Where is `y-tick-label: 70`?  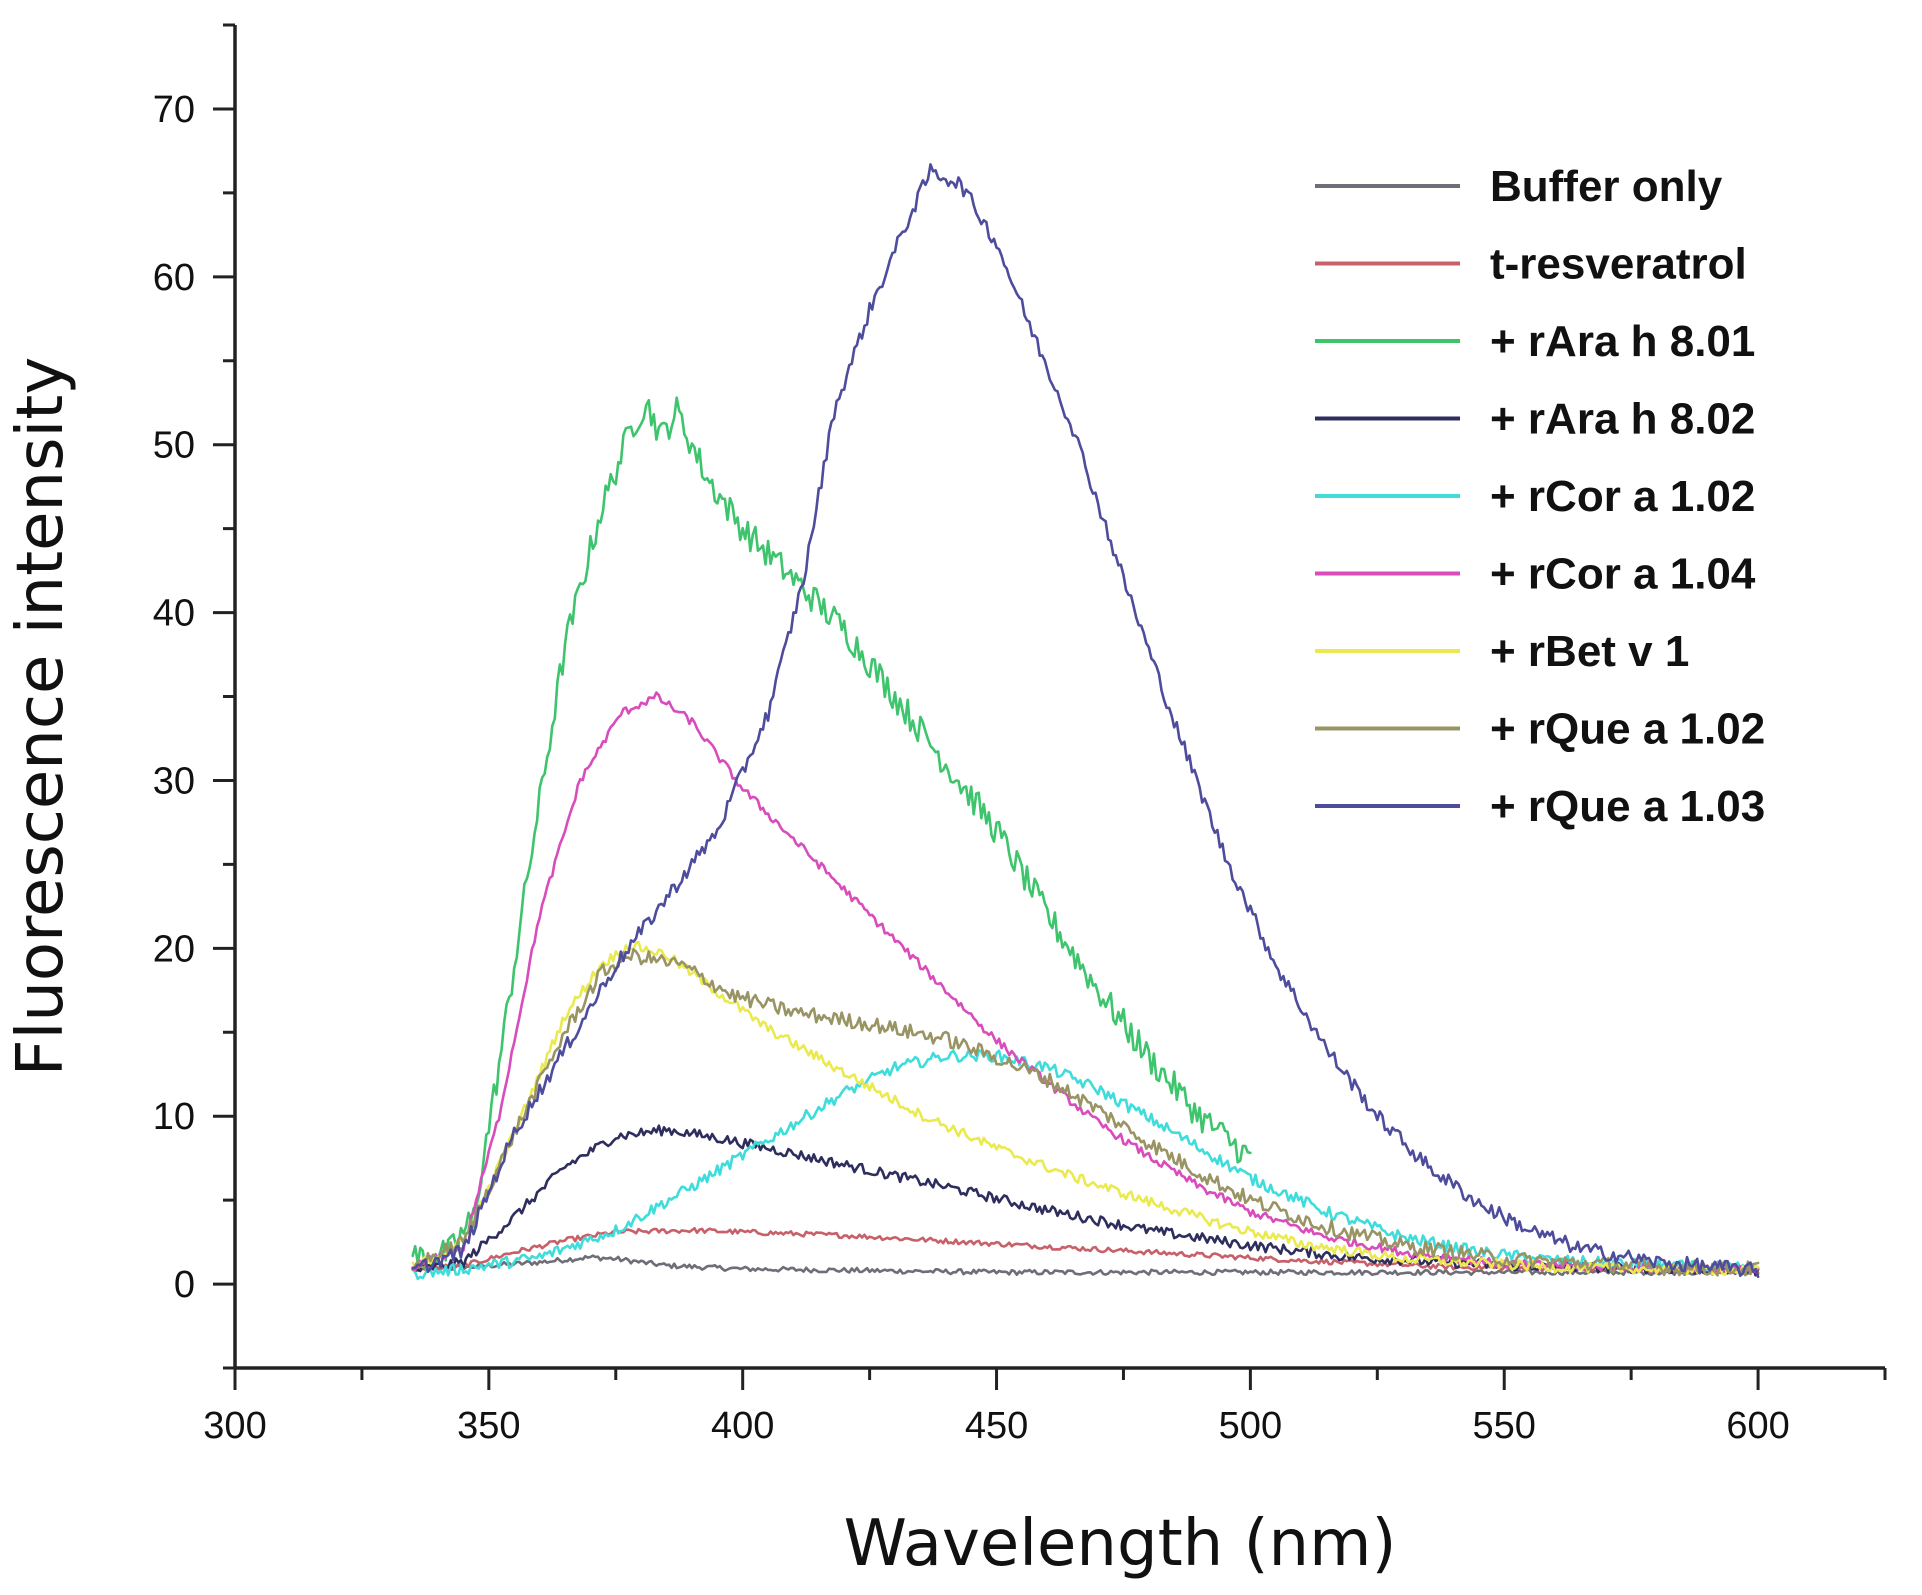
y-tick-label: 70 is located at coordinates (174, 110).